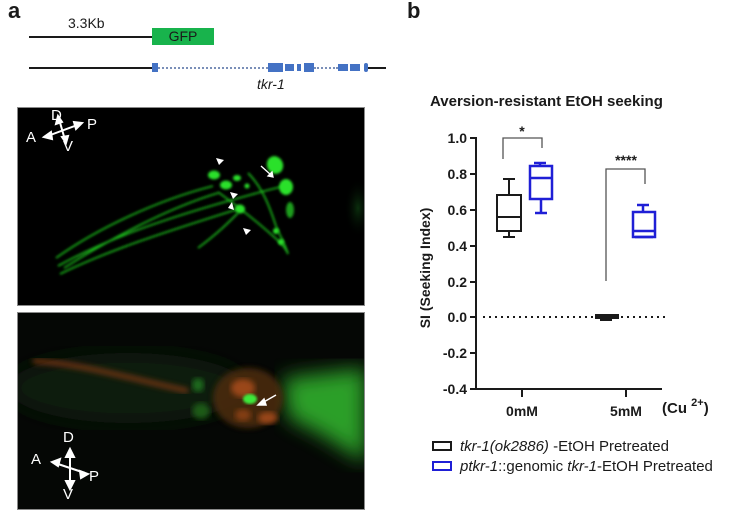 This screenshot has width=751, height=514. What do you see at coordinates (458, 174) in the screenshot?
I see `svg-text: 0.8` at bounding box center [458, 174].